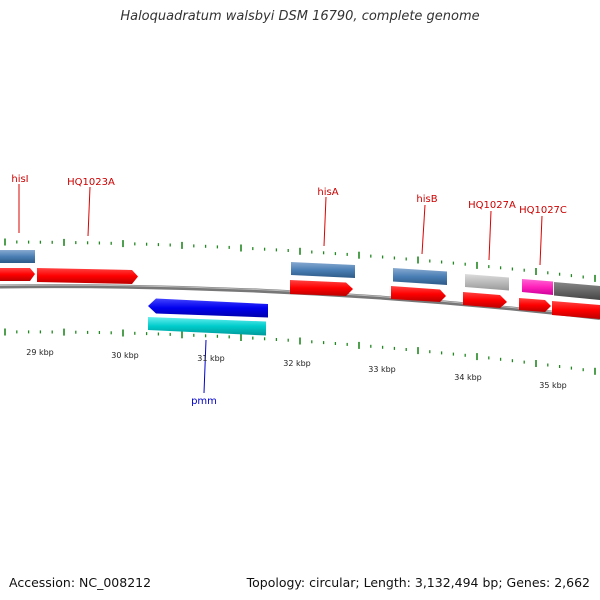  I want to click on kbp-label-31: 31 kbp, so click(211, 358).